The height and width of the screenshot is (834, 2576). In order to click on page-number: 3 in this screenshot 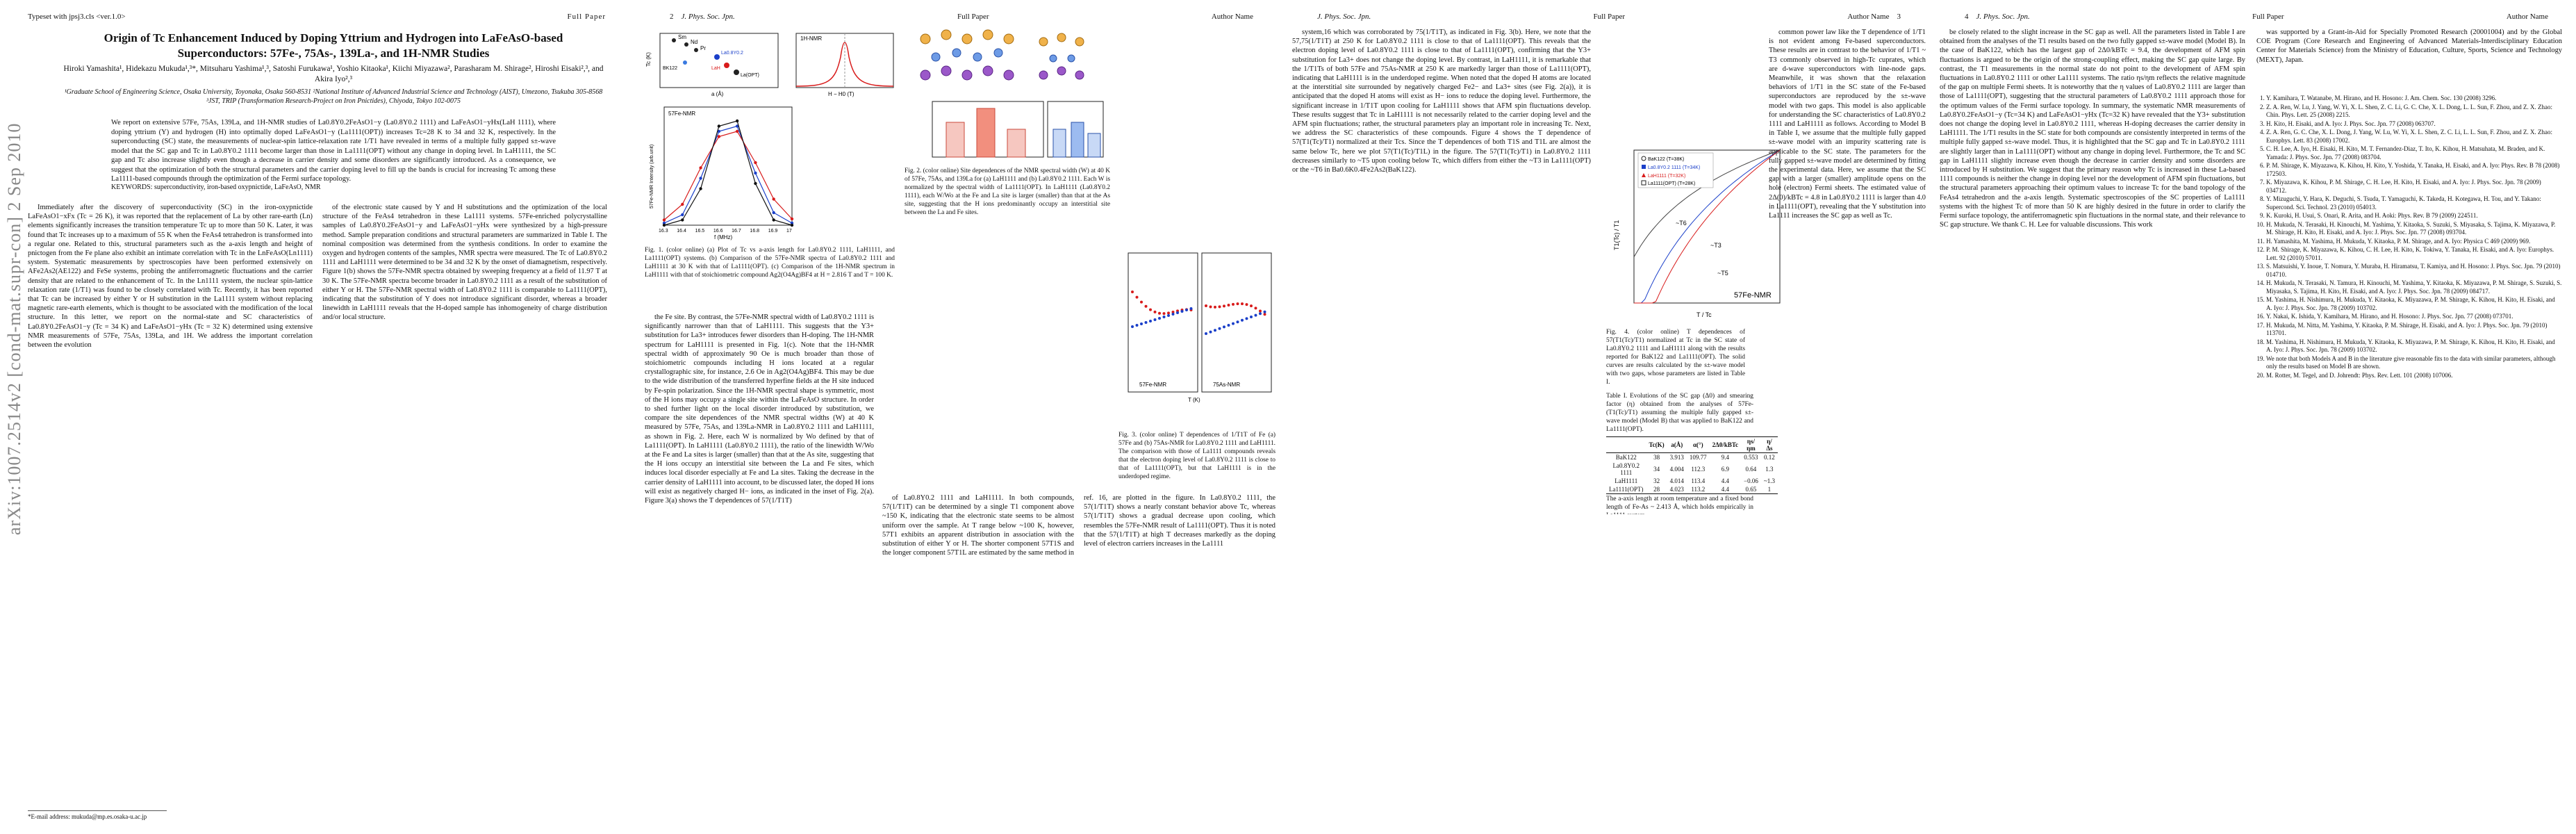, I will do `click(1899, 17)`.